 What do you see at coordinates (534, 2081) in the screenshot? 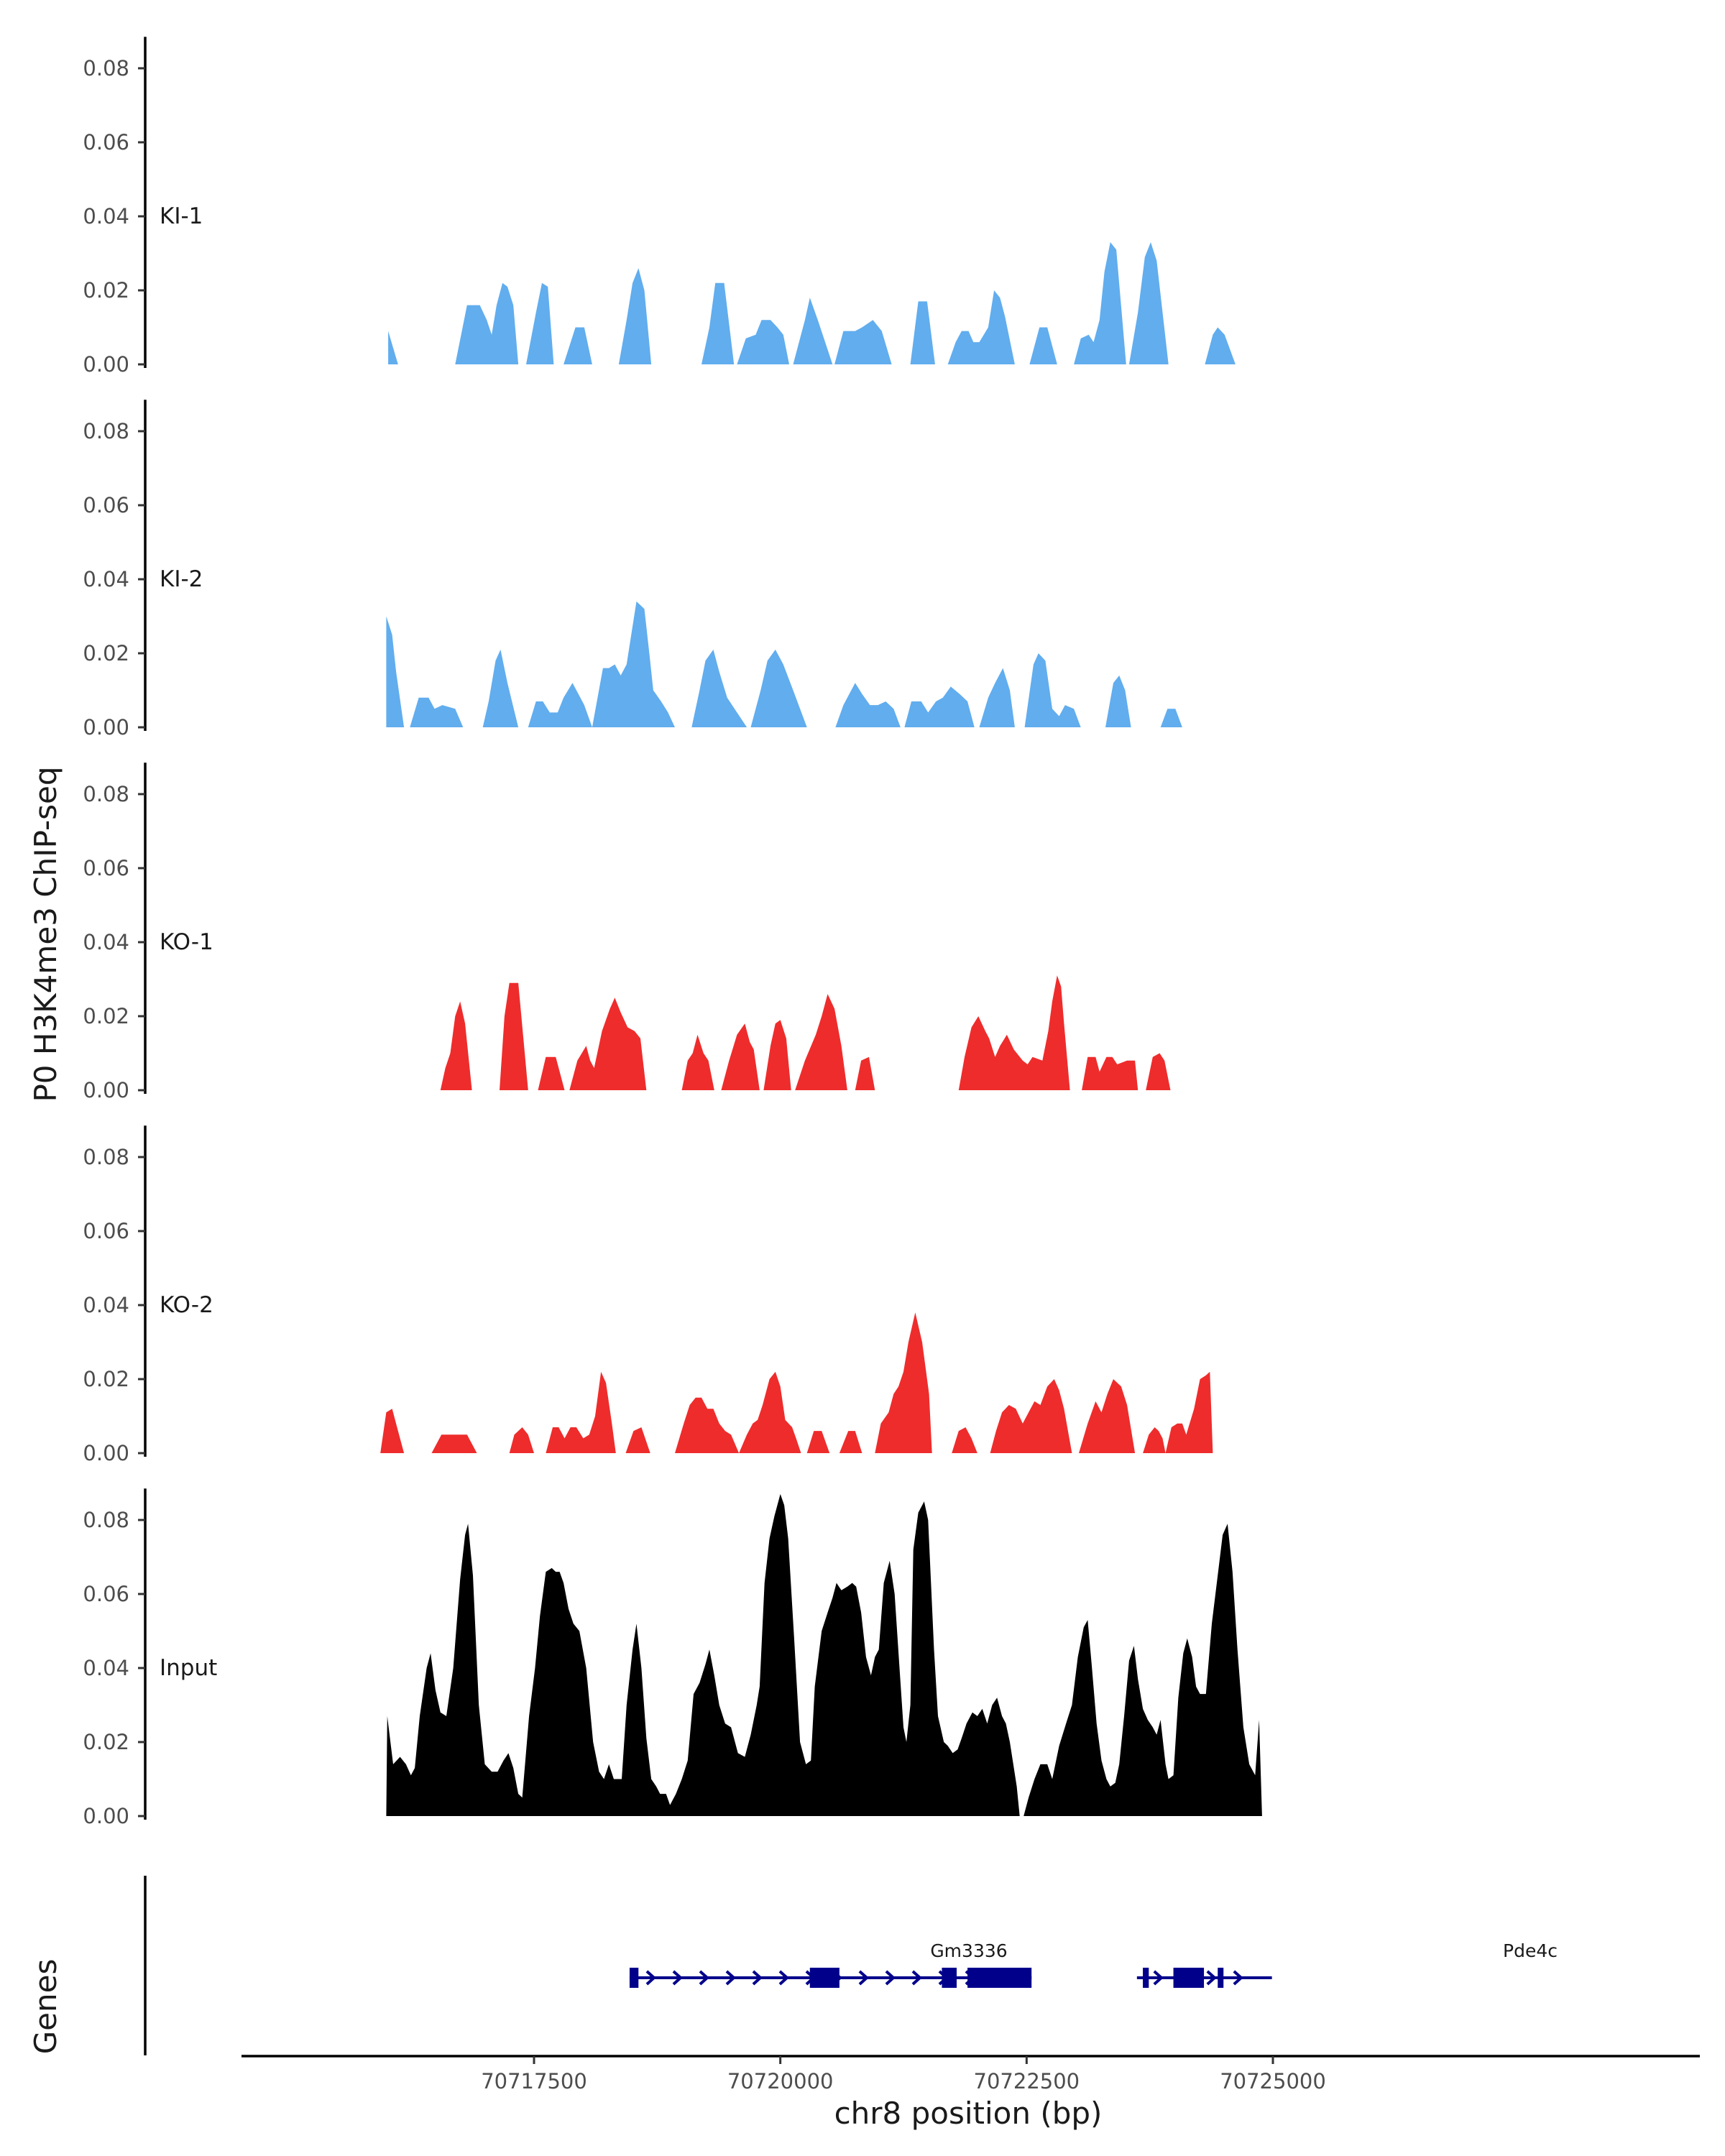
I see `x-tick-label: 70717500` at bounding box center [534, 2081].